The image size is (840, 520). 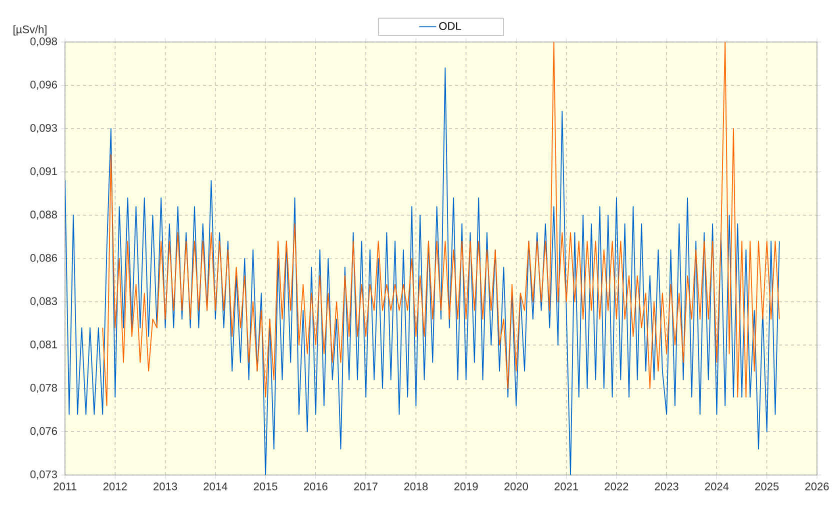 I want to click on y-tick-label: 0,083, so click(x=43, y=301).